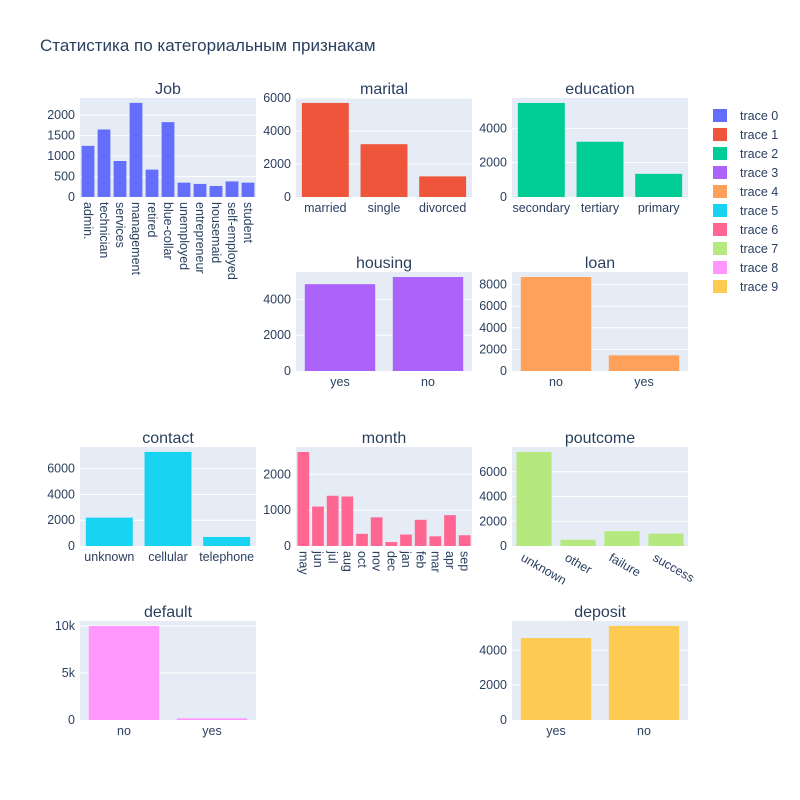  I want to click on bar-contact-telephone, so click(227, 541).